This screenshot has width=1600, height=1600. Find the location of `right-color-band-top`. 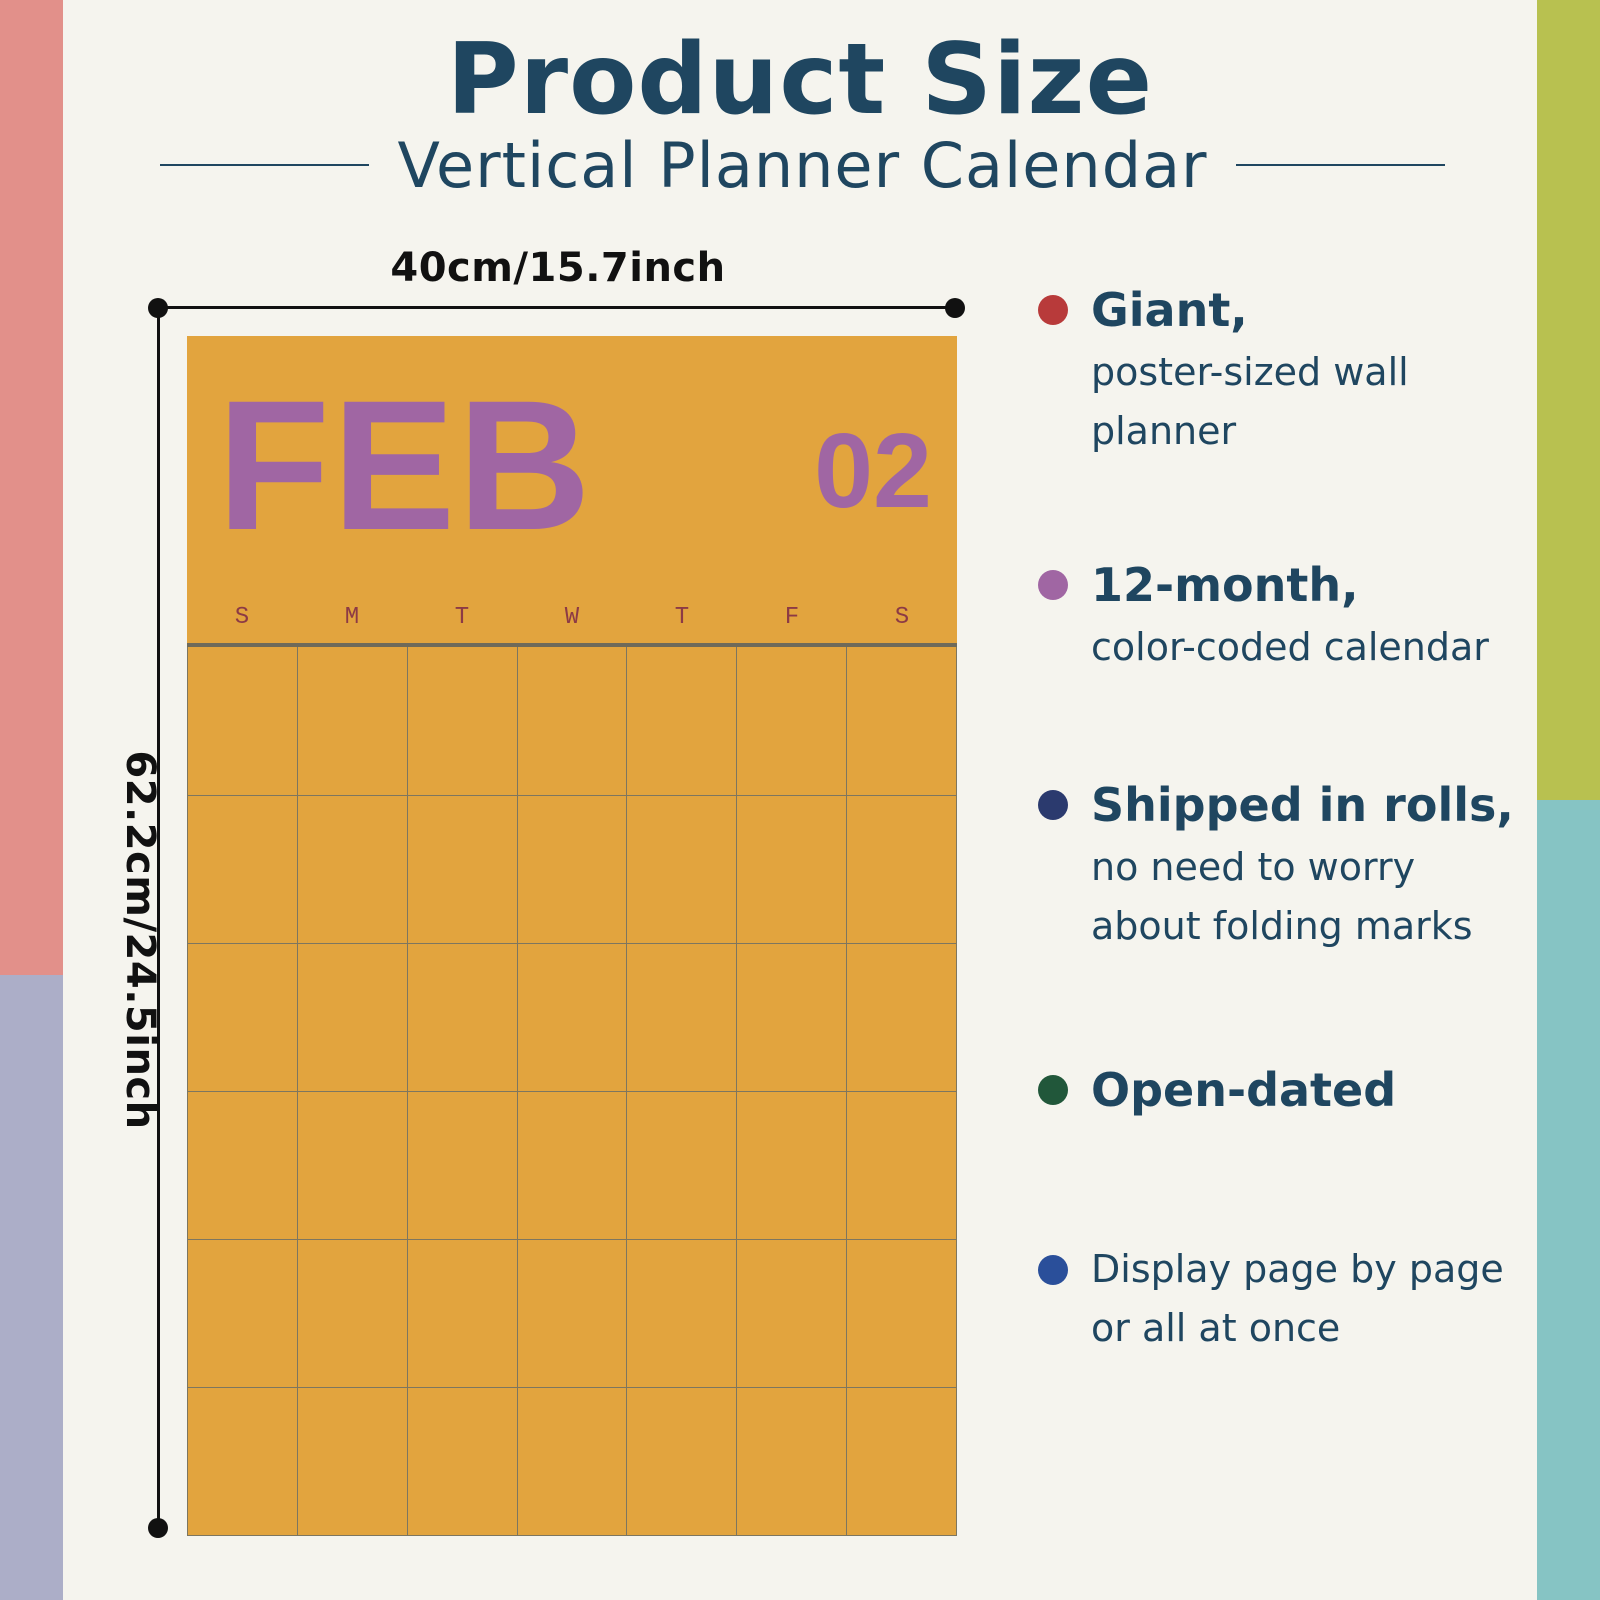

right-color-band-top is located at coordinates (1568, 400).